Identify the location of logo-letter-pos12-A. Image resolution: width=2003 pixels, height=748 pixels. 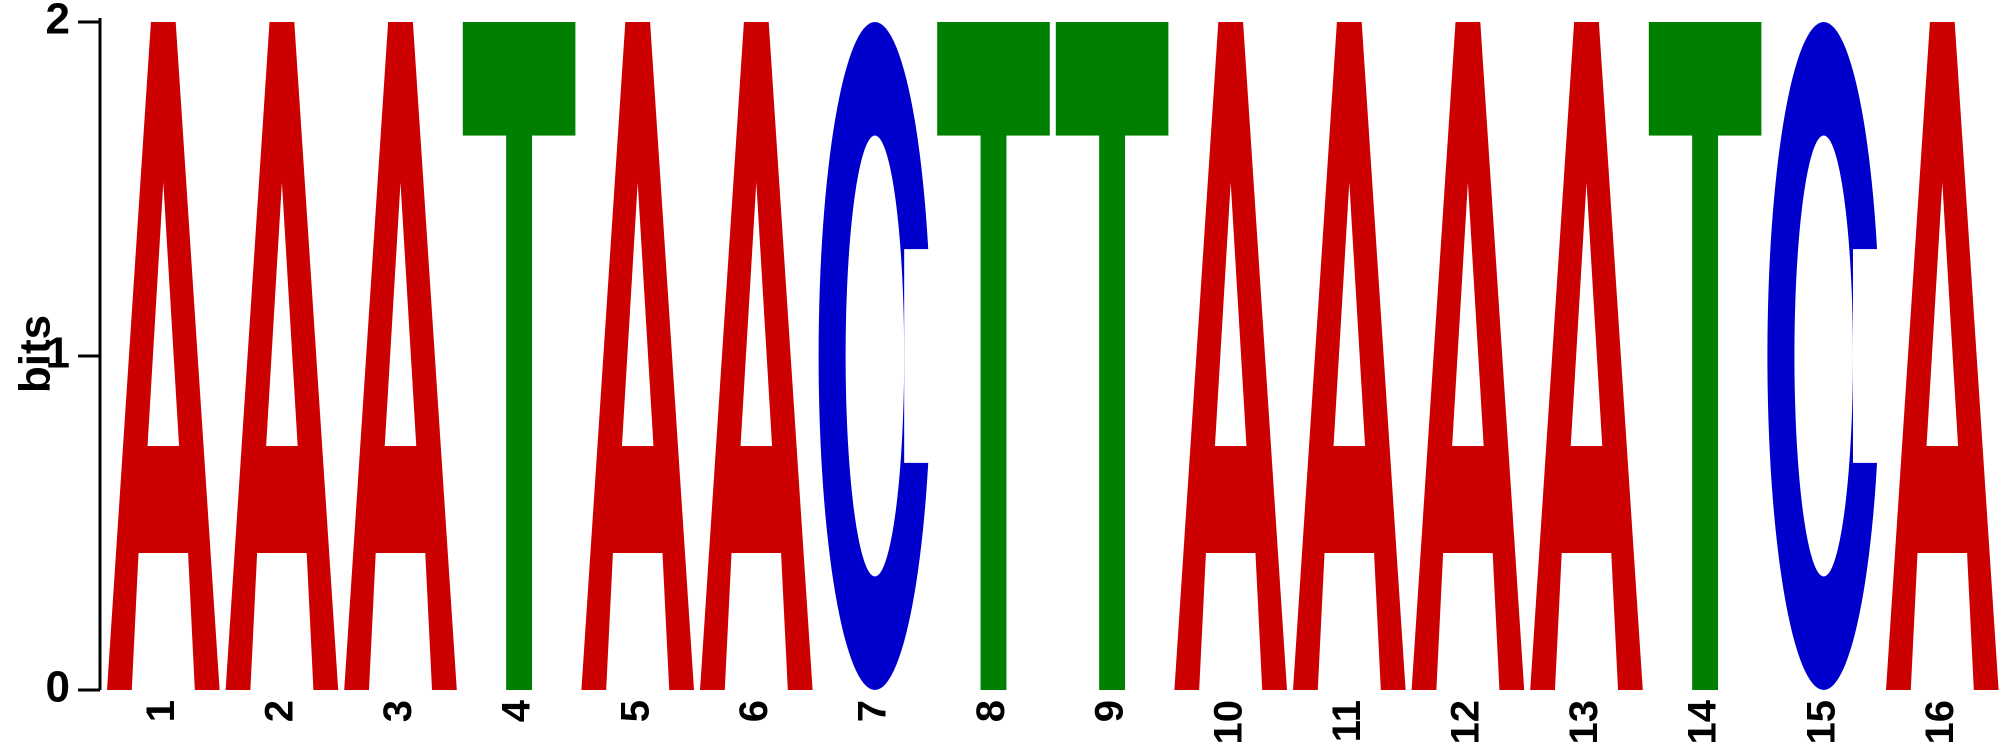
(1468, 356).